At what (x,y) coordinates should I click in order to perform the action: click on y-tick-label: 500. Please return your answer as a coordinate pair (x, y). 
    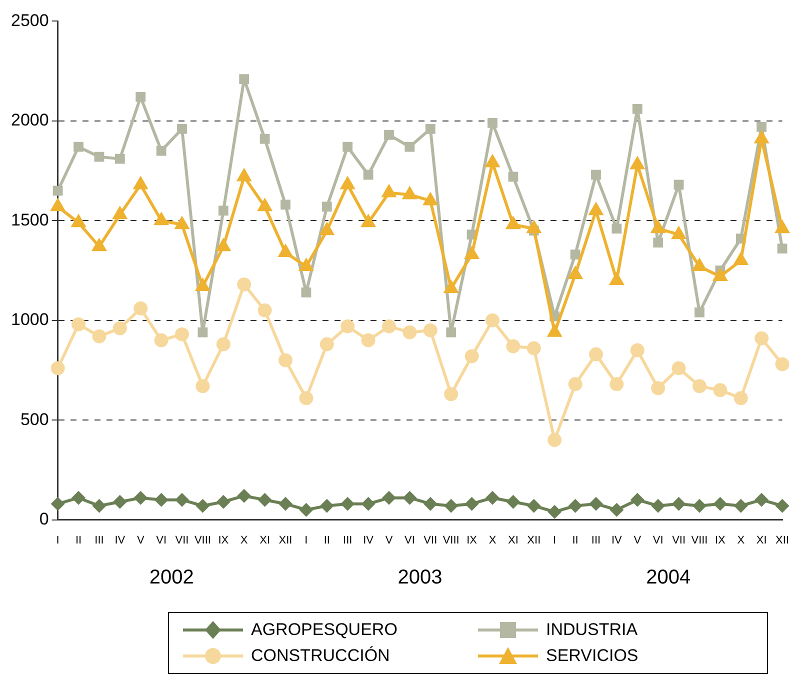
    Looking at the image, I should click on (34, 419).